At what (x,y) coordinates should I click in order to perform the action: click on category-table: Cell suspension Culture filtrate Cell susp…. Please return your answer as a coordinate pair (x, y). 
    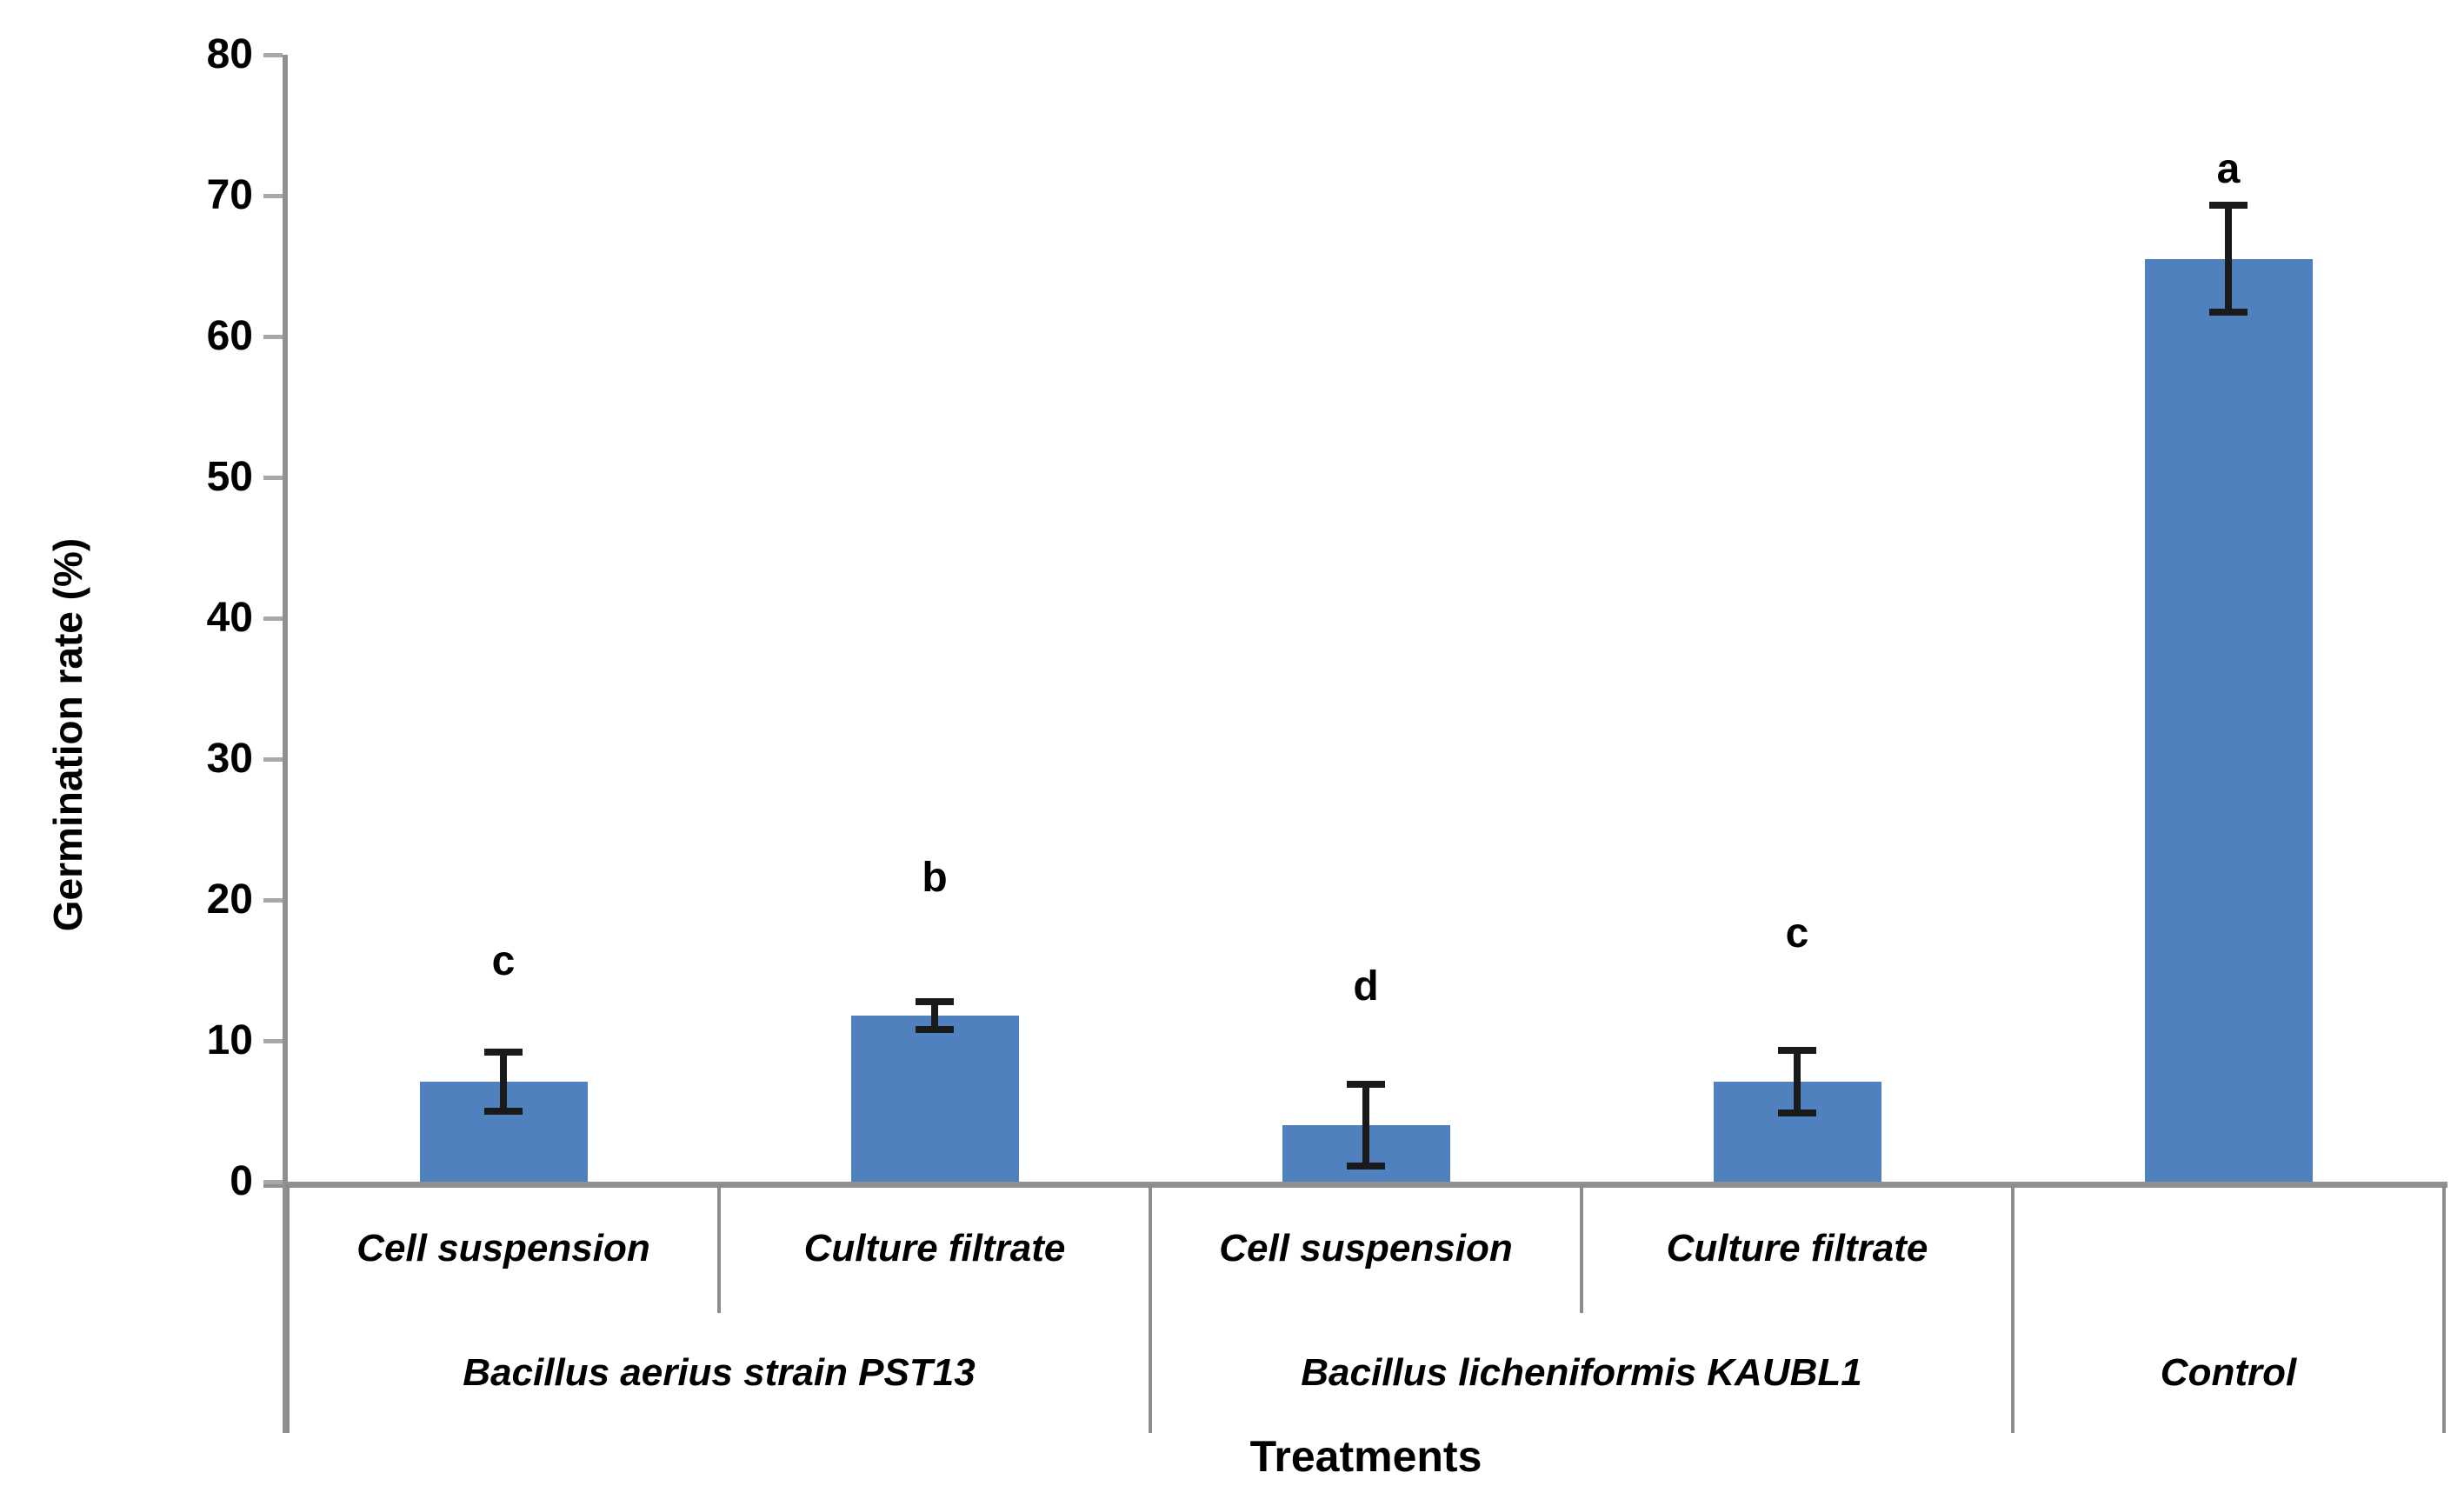
    Looking at the image, I should click on (1366, 1308).